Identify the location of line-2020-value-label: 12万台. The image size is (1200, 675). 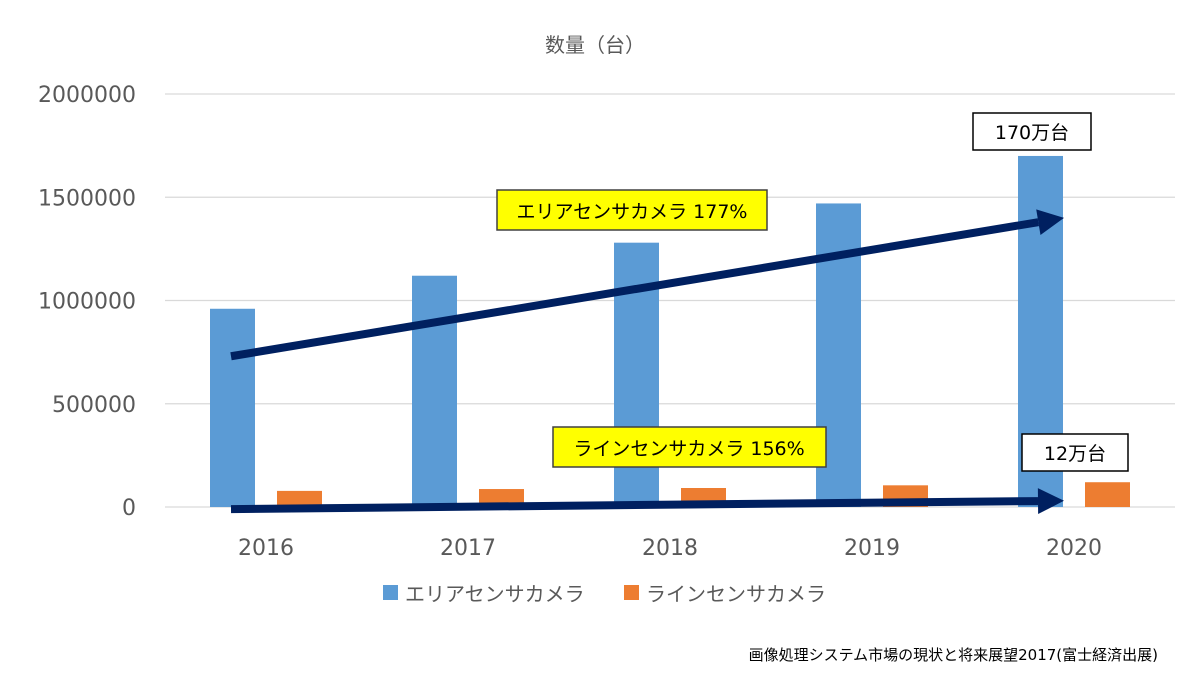
(1075, 454).